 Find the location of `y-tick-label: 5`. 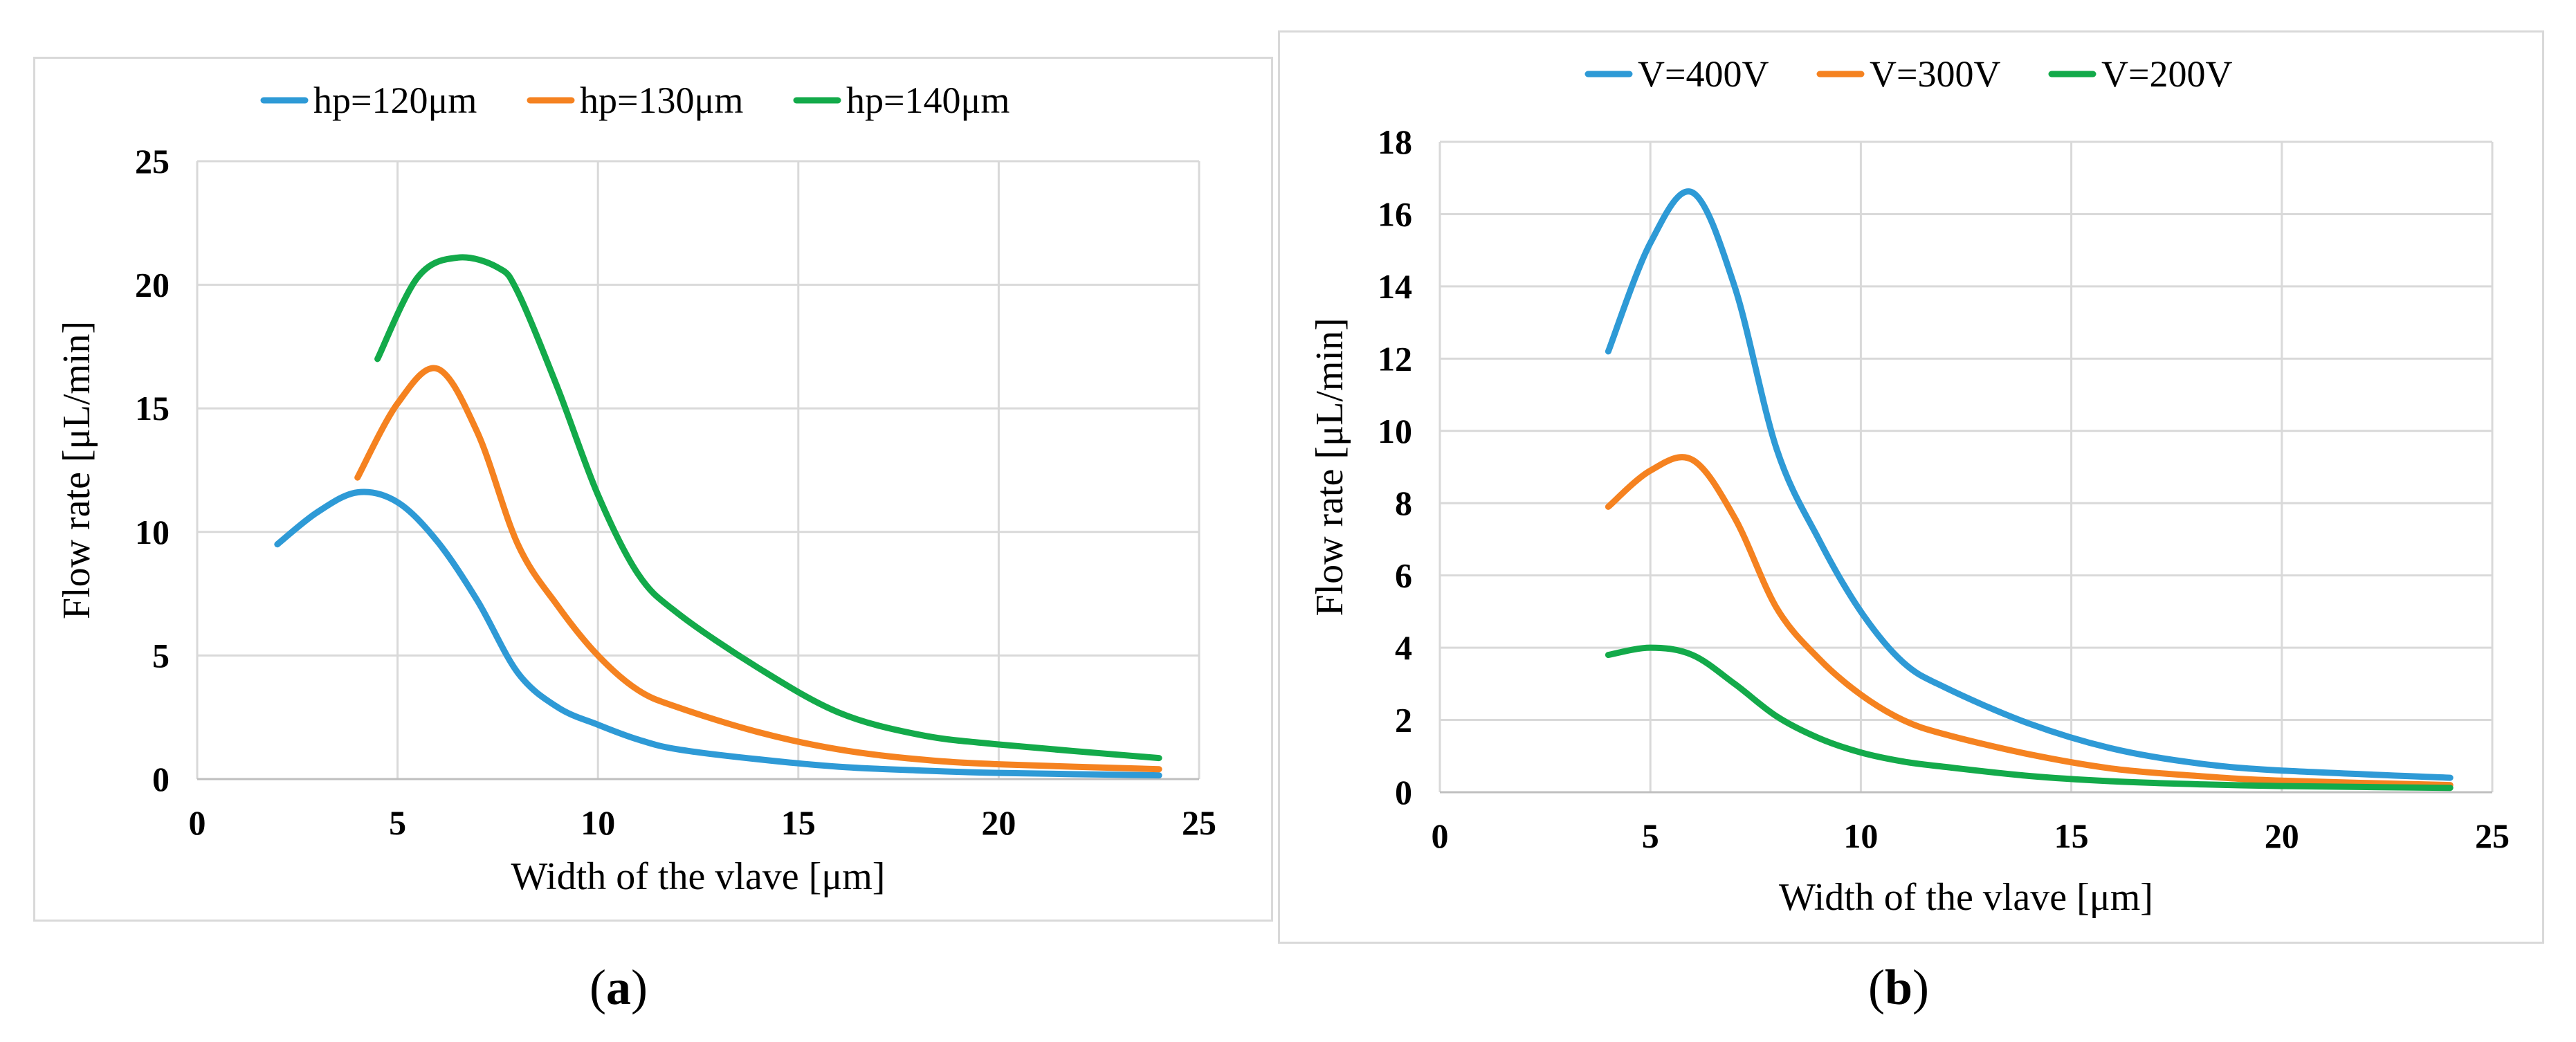

y-tick-label: 5 is located at coordinates (161, 655).